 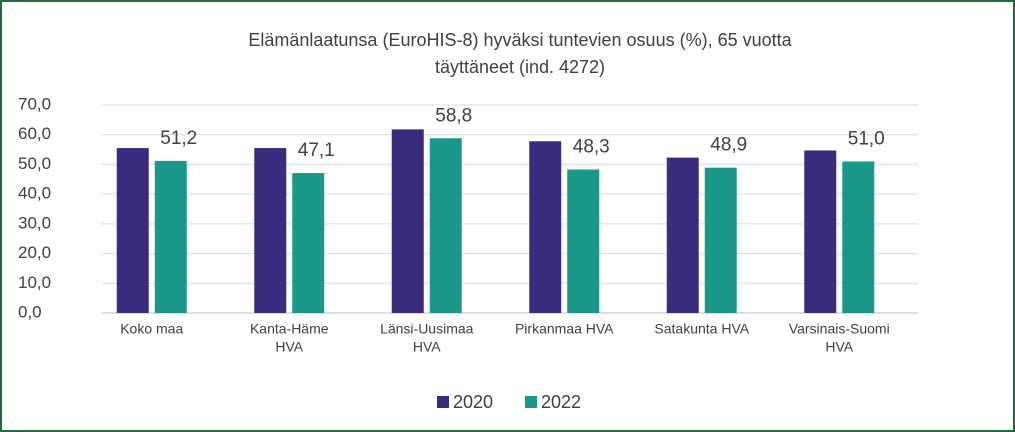 What do you see at coordinates (178, 138) in the screenshot?
I see `data-label: 51,2` at bounding box center [178, 138].